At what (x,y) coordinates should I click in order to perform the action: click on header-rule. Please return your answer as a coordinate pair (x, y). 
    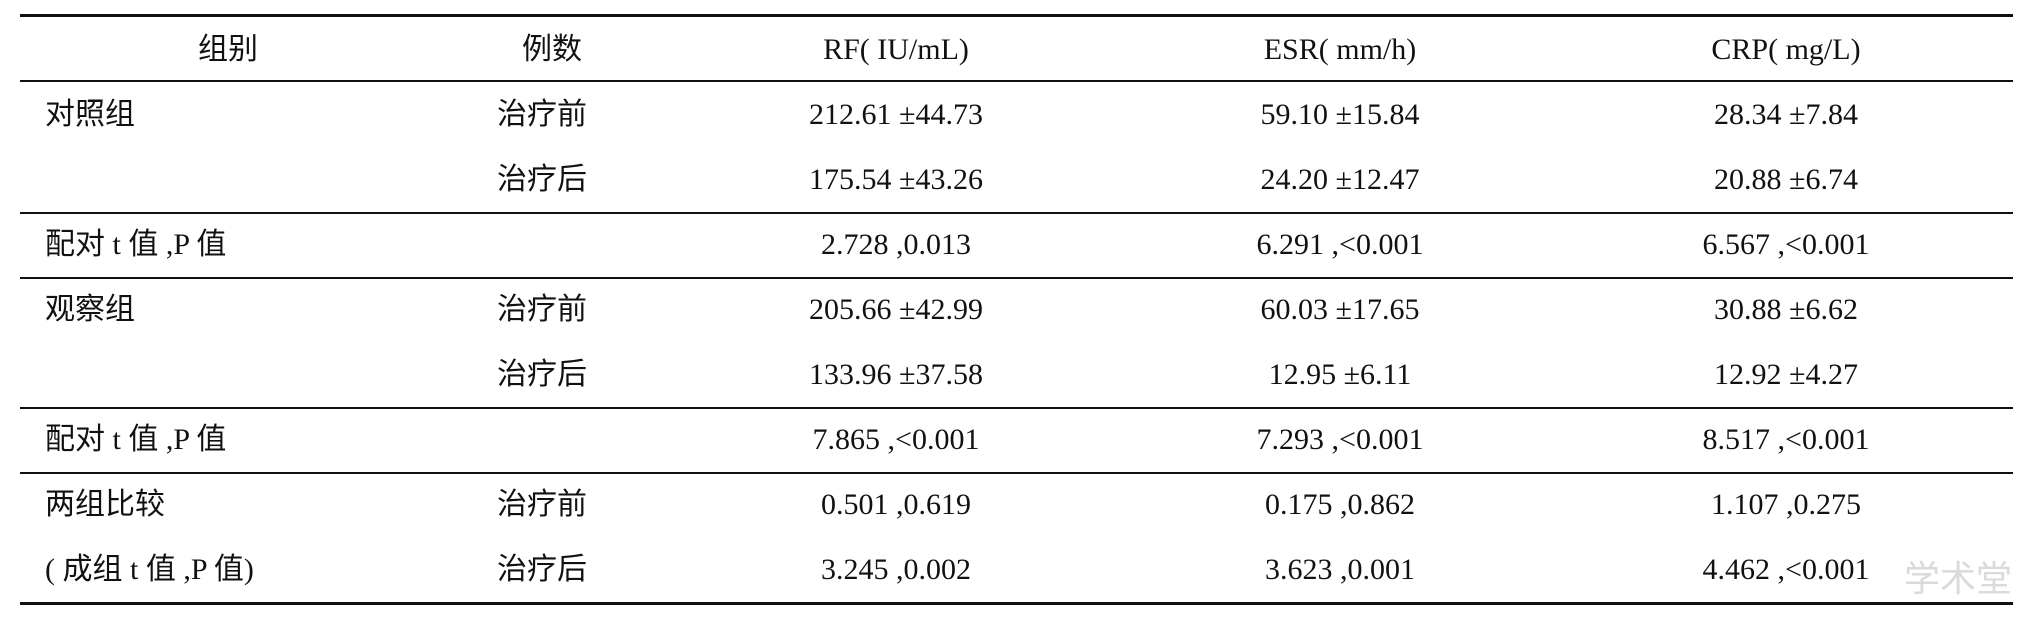
    Looking at the image, I should click on (1016, 81).